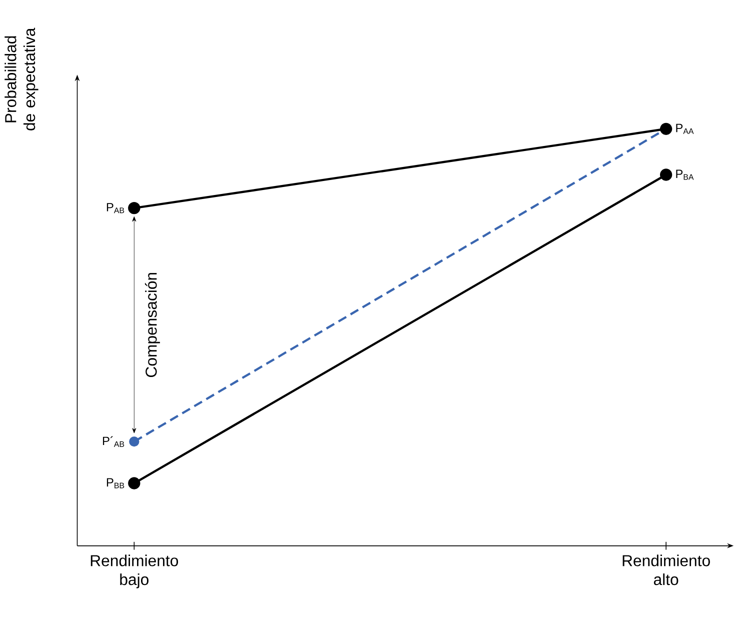 This screenshot has height=623, width=734. Describe the element at coordinates (115, 483) in the screenshot. I see `annotation: P$_{BB}$` at that location.